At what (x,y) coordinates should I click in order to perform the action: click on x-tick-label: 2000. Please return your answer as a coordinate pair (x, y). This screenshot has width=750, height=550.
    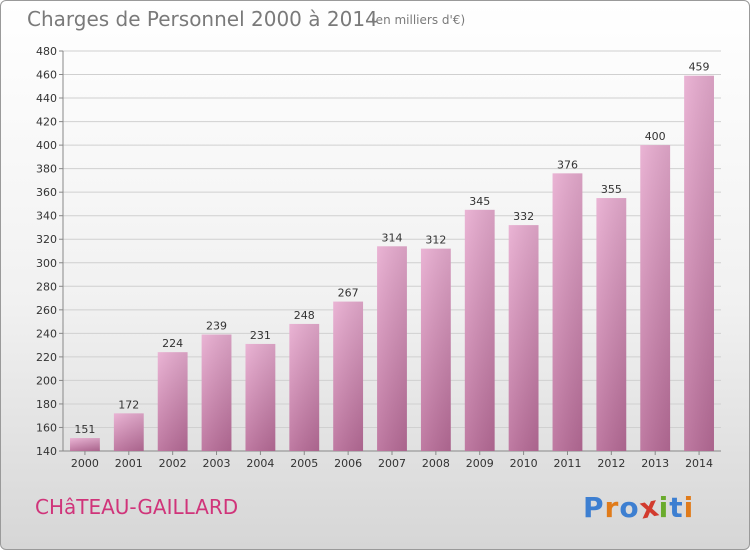
    Looking at the image, I should click on (85, 463).